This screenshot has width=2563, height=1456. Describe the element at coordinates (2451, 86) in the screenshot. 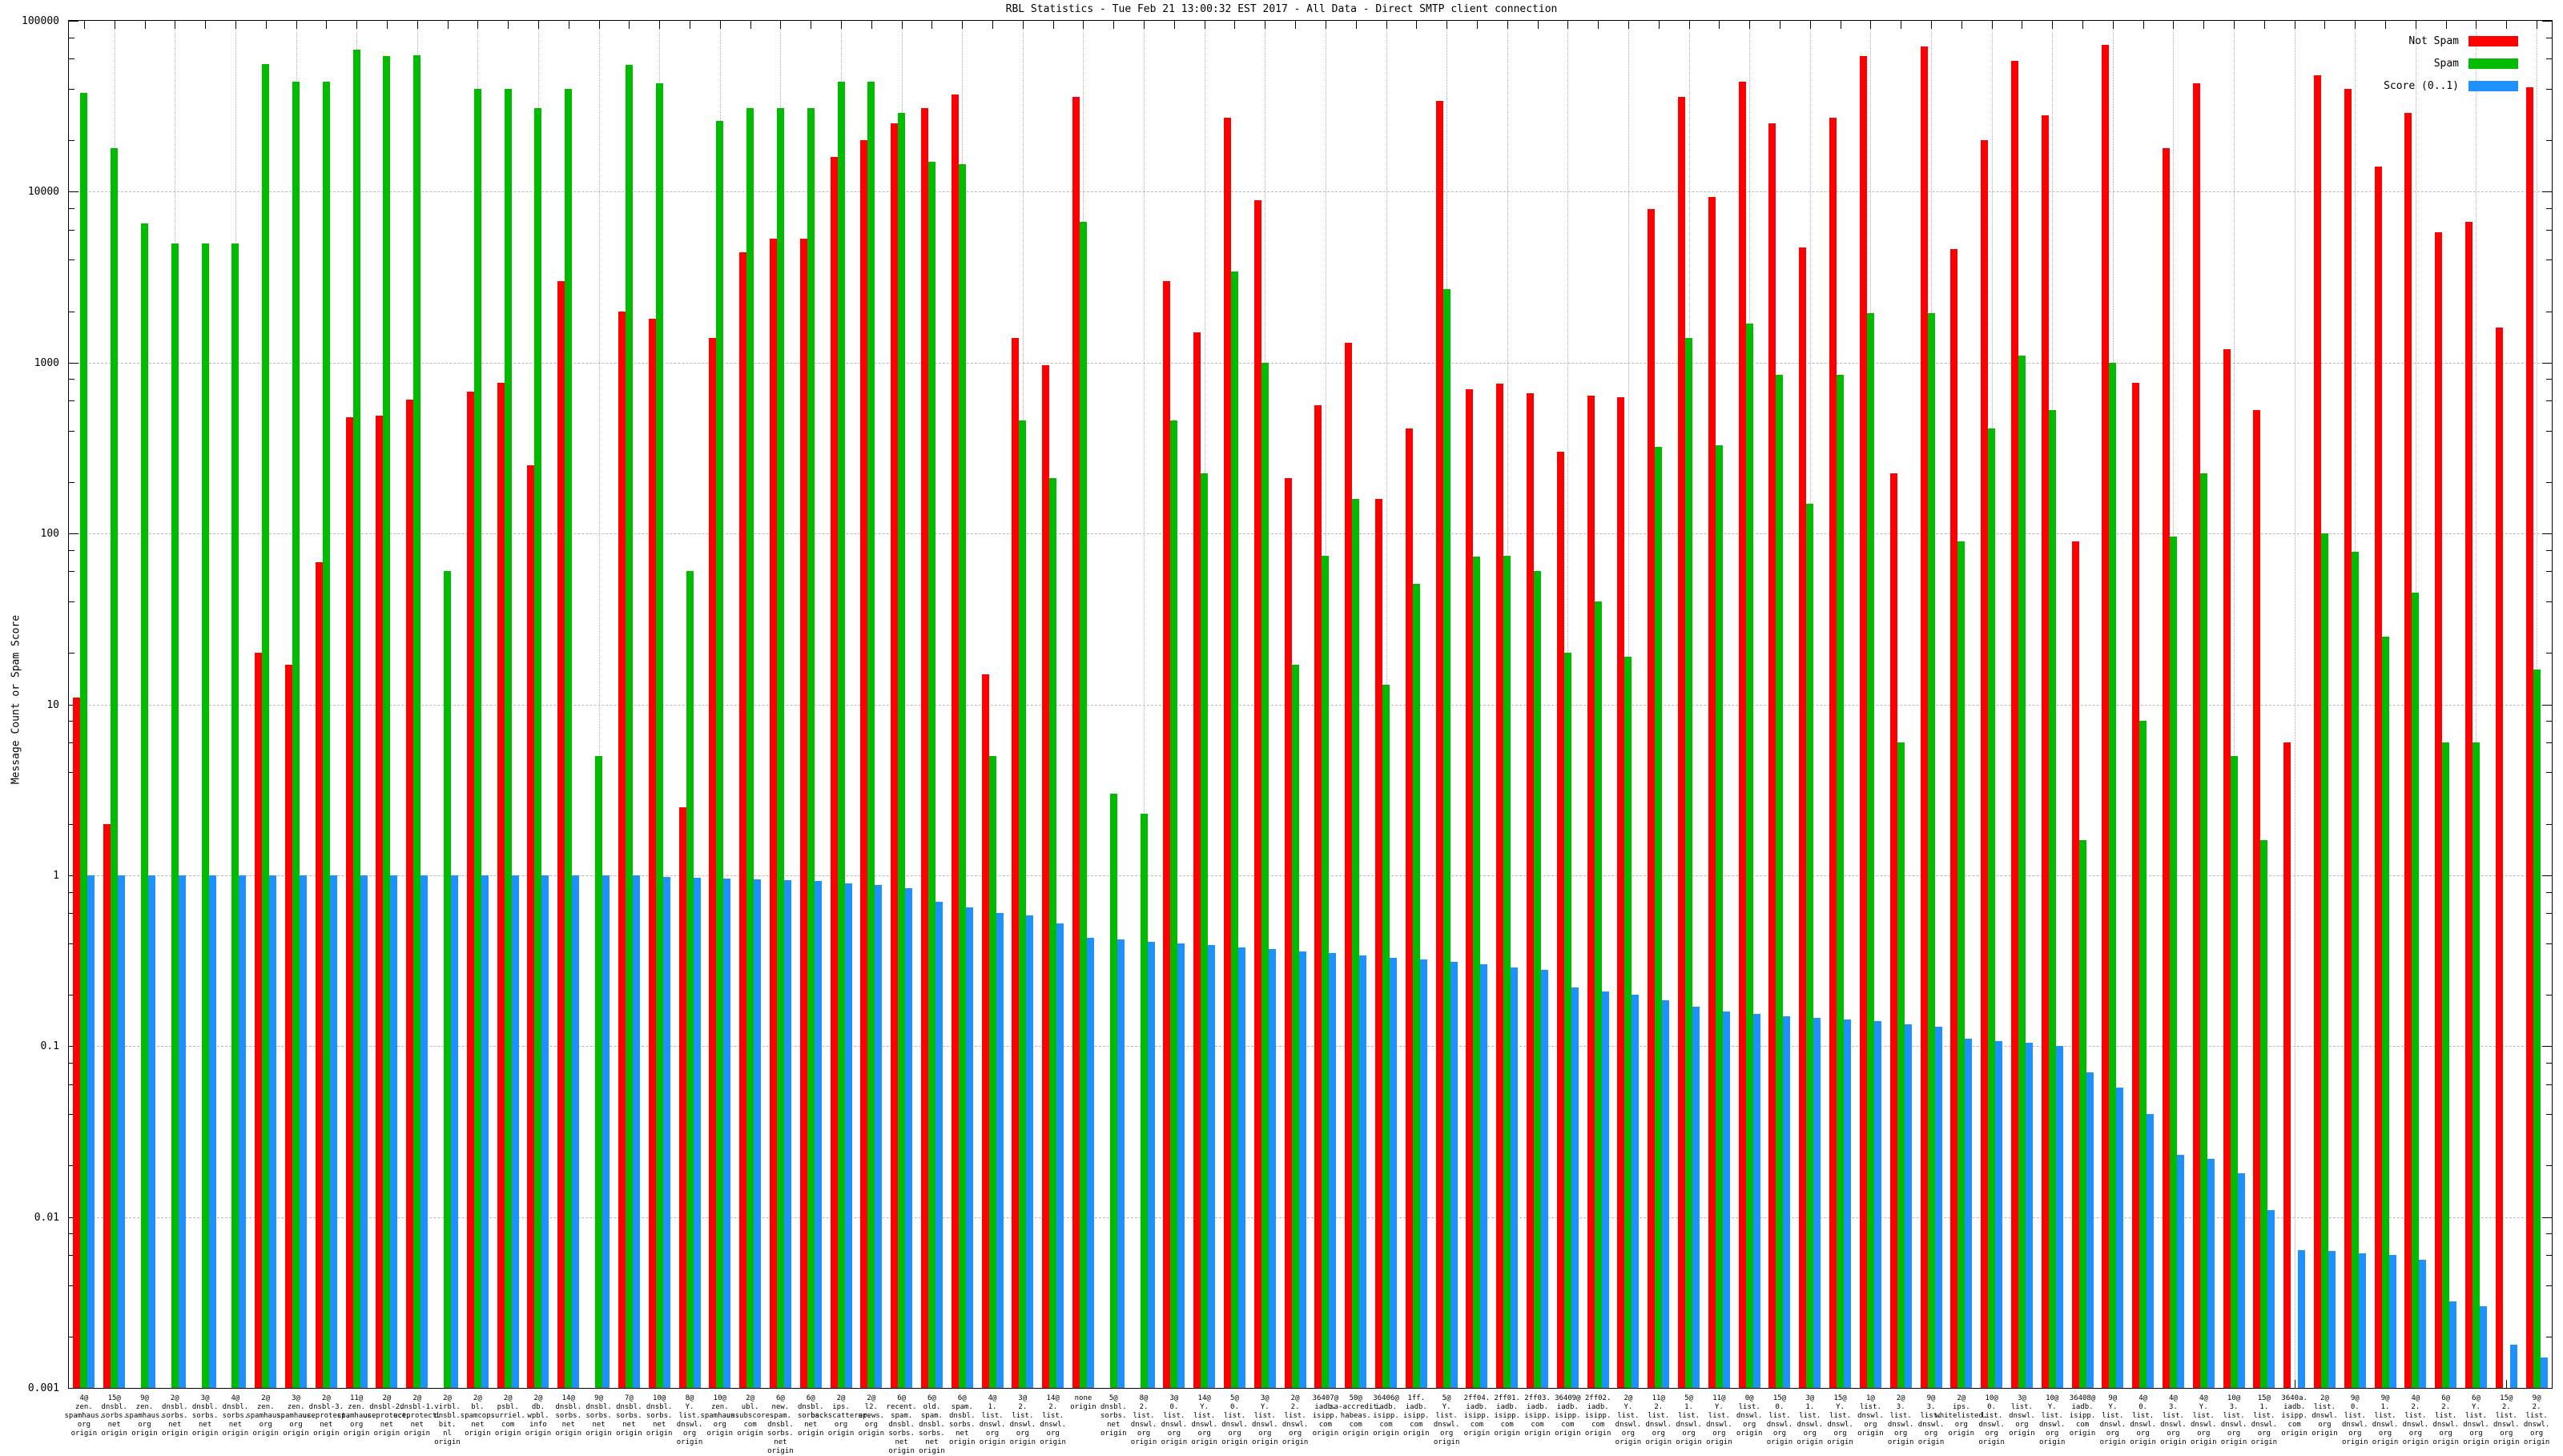

I see `legend-item: Score (0..1)` at that location.